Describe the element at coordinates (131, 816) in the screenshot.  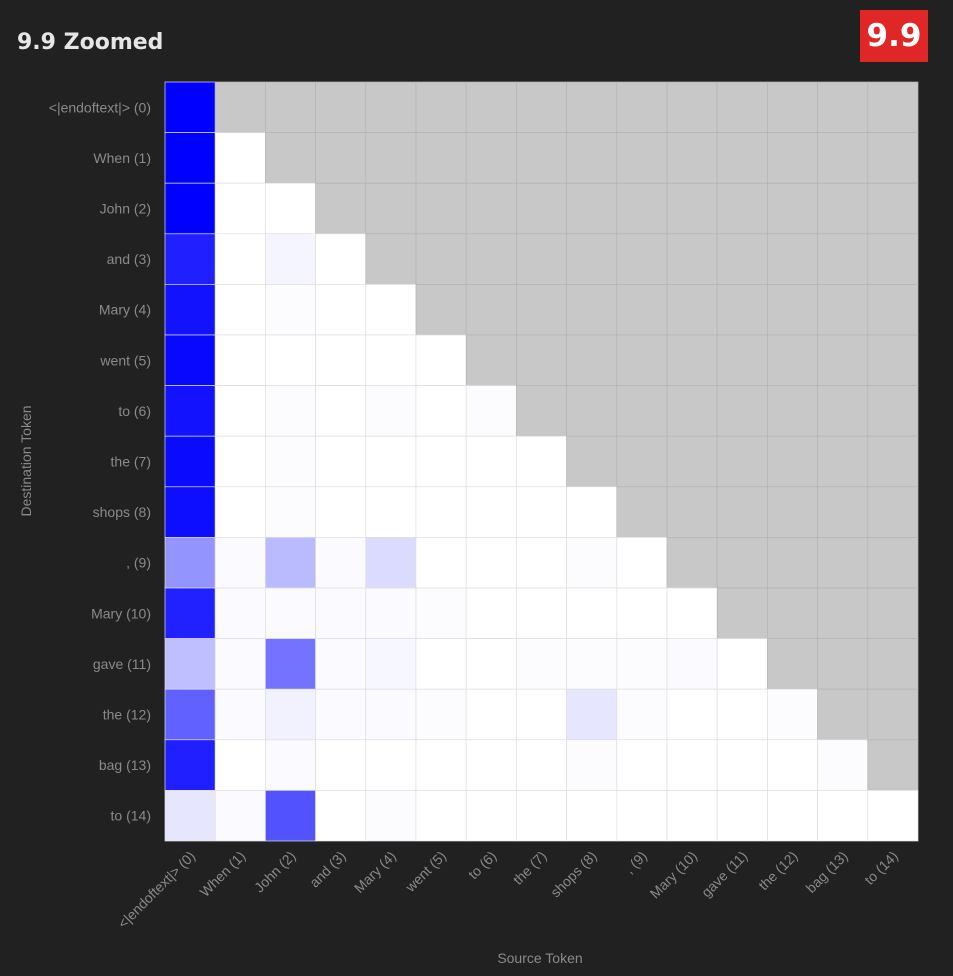
I see `y-tick-label: to (14)` at that location.